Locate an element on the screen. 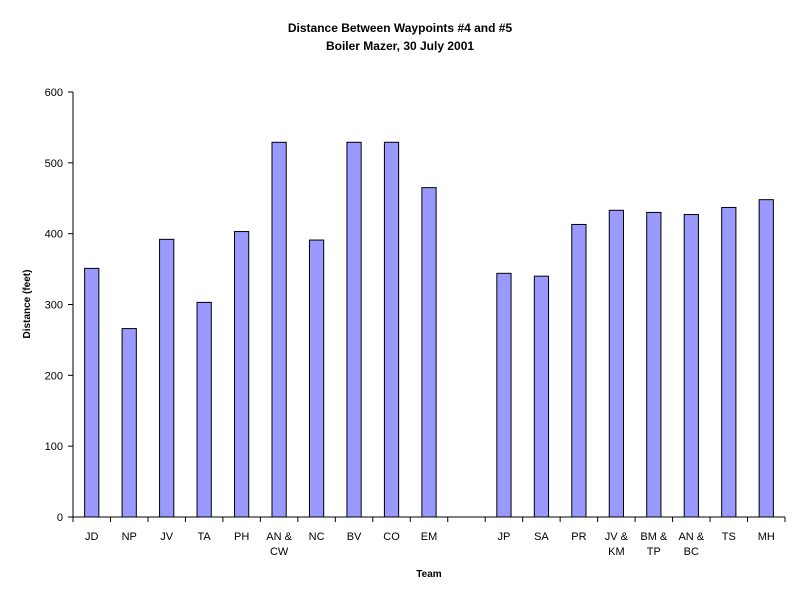 The height and width of the screenshot is (600, 800). x-tick-label: SA is located at coordinates (541, 537).